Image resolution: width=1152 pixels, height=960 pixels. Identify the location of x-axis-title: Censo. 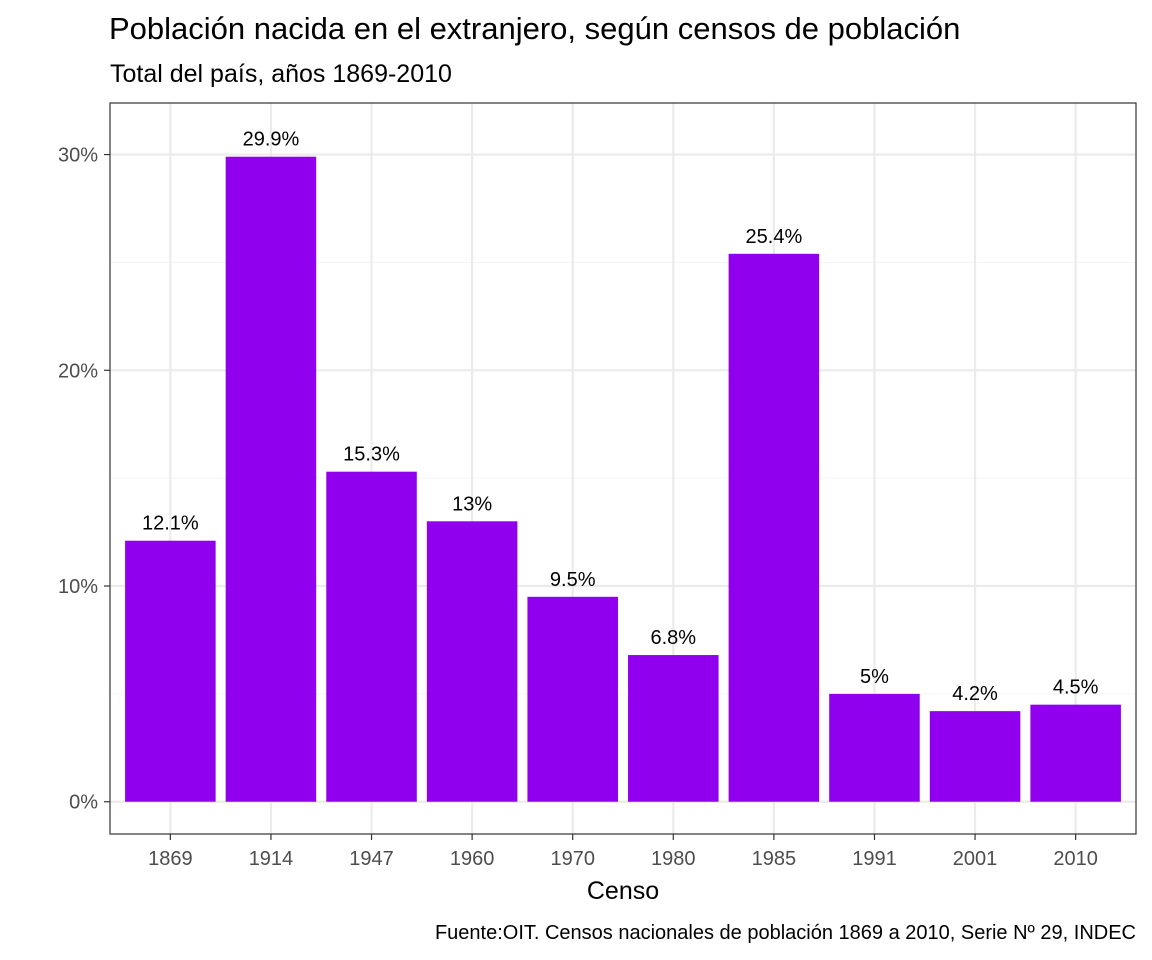
(623, 891).